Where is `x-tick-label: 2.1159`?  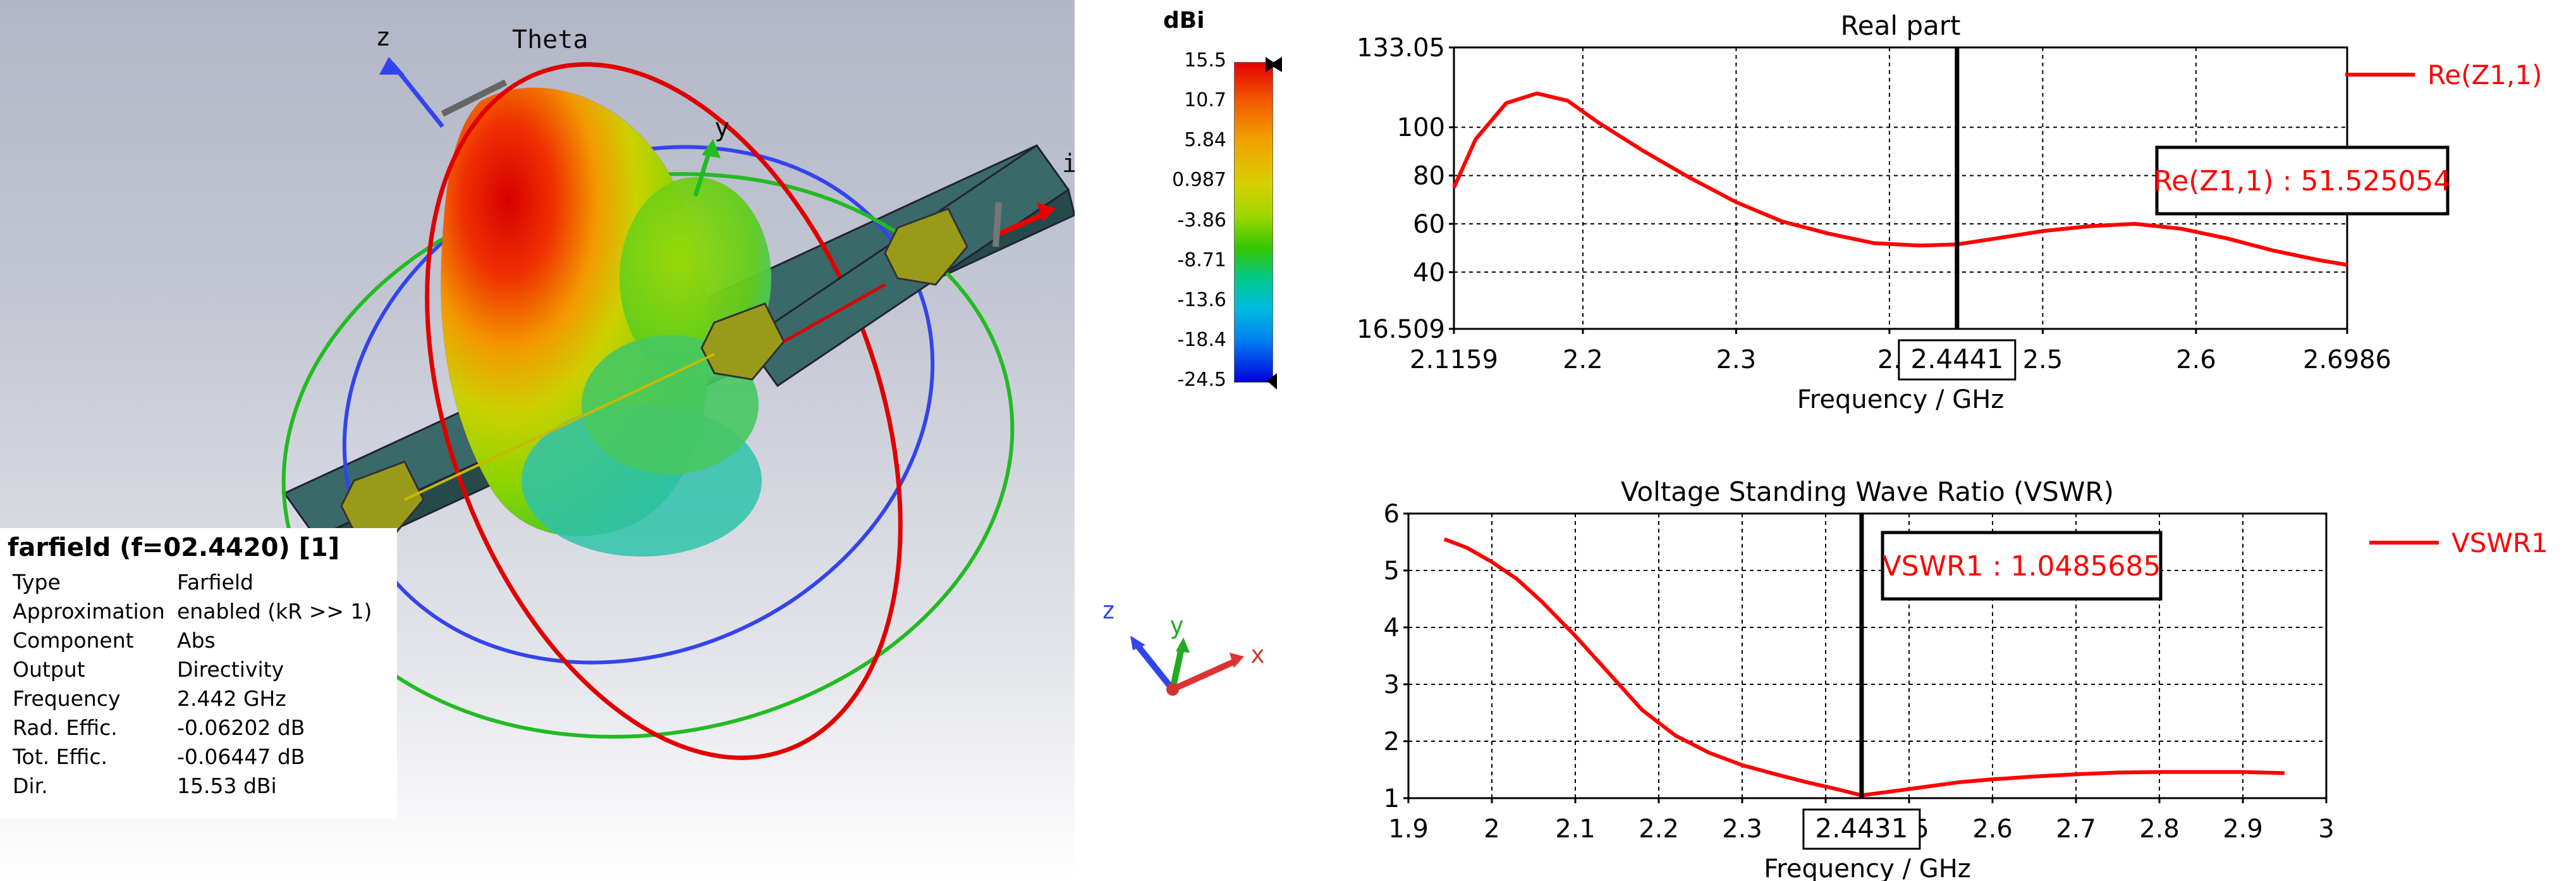
x-tick-label: 2.1159 is located at coordinates (1454, 359).